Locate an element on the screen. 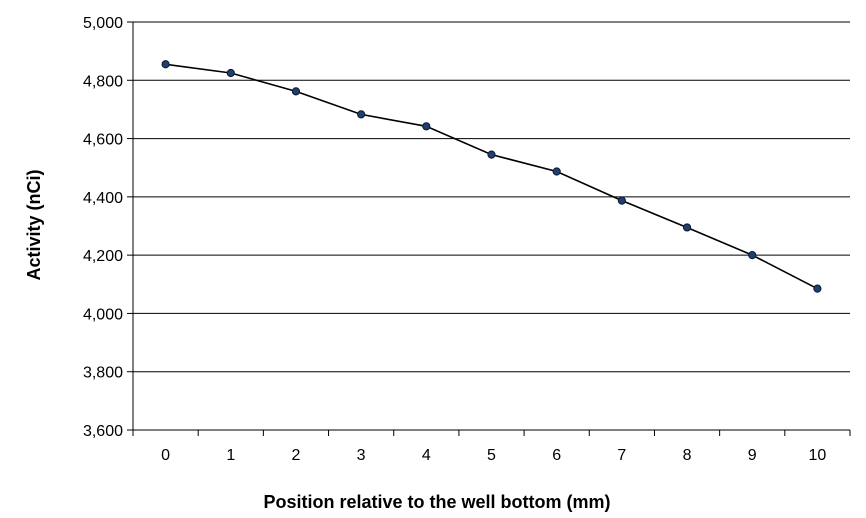 The height and width of the screenshot is (518, 866). y-tick-label: 4,400 is located at coordinates (103, 198).